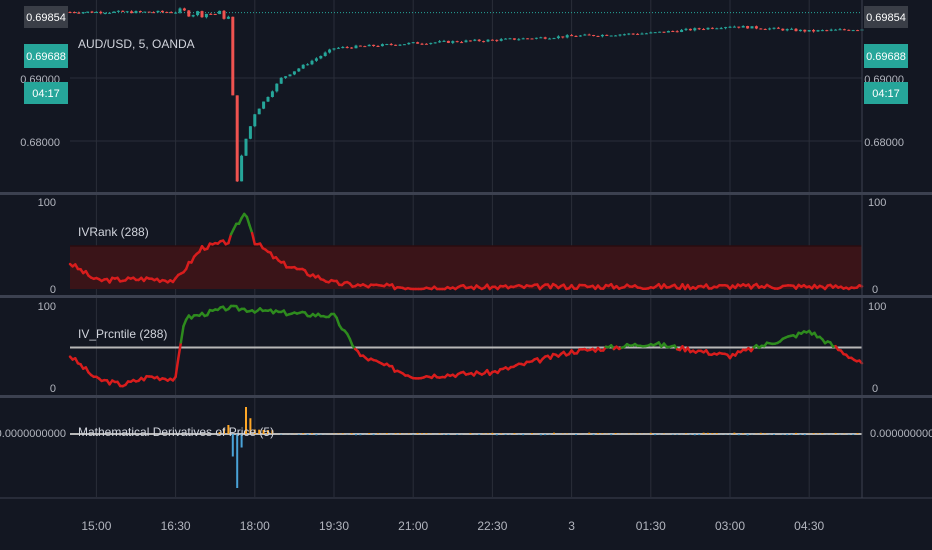  What do you see at coordinates (176, 526) in the screenshot?
I see `time-tick-label: 16:30` at bounding box center [176, 526].